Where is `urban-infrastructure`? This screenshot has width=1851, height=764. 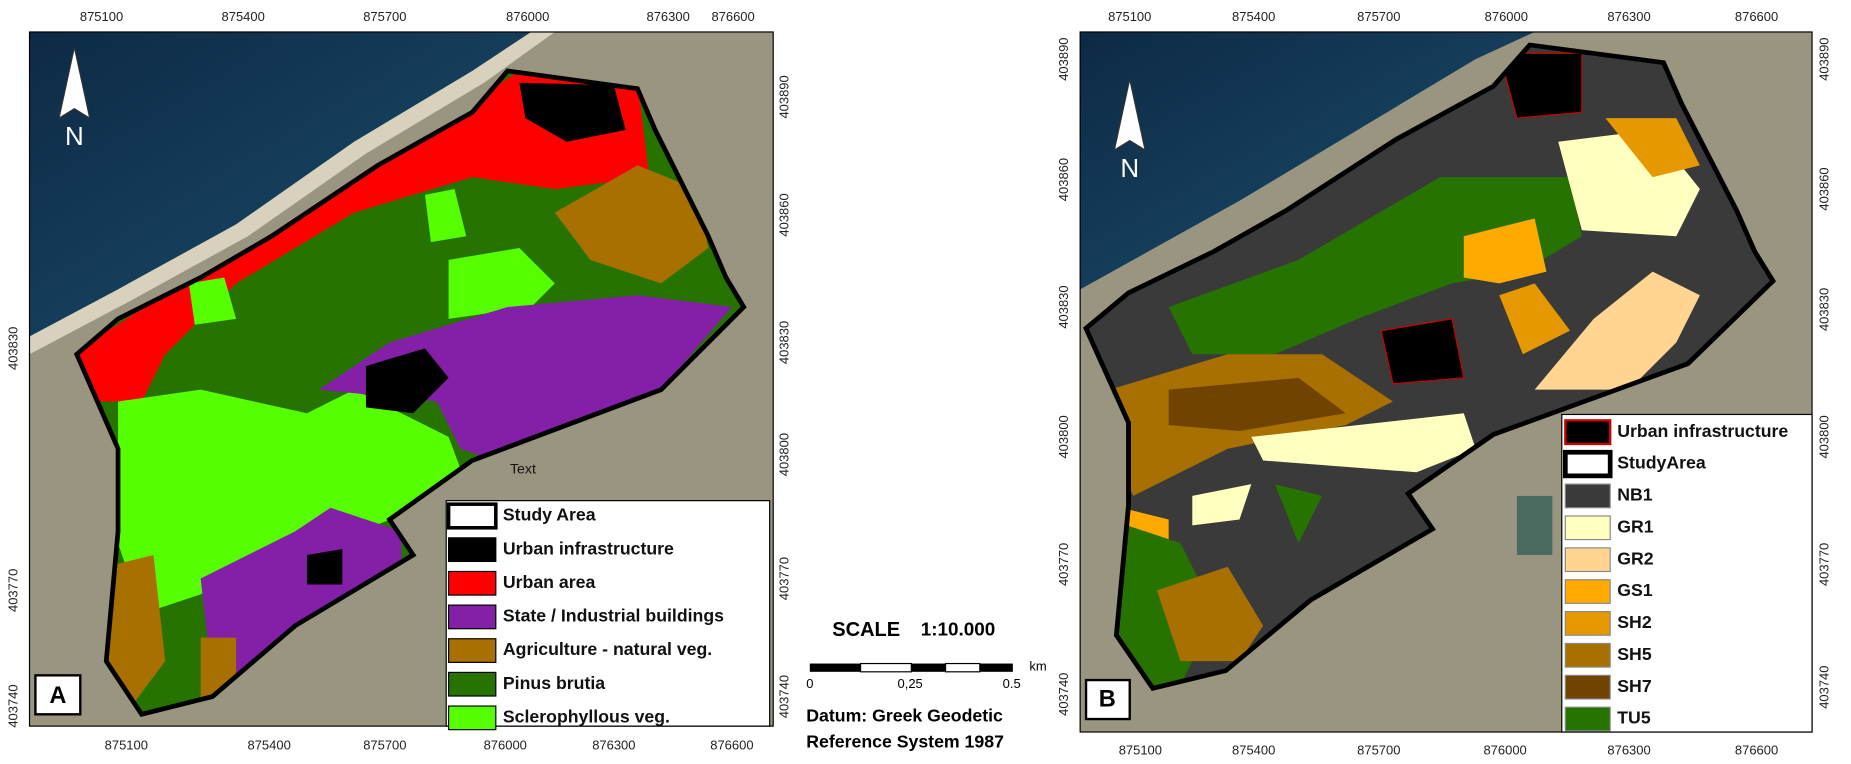 urban-infrastructure is located at coordinates (1481, 218).